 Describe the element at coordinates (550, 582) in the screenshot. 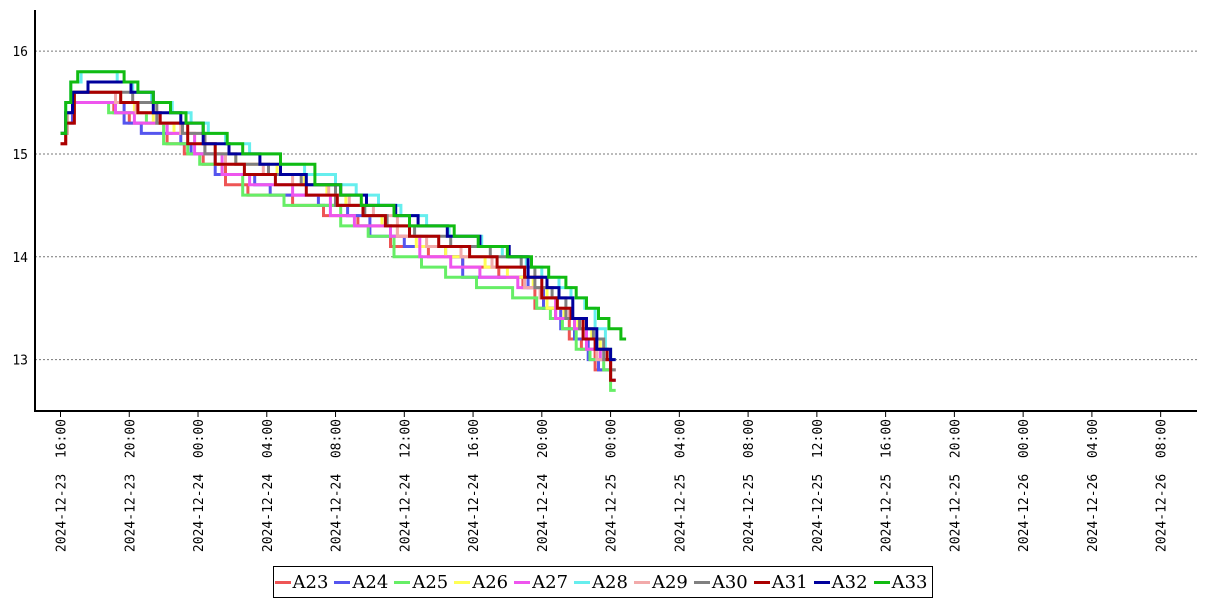

I see `legend-label: A27` at that location.